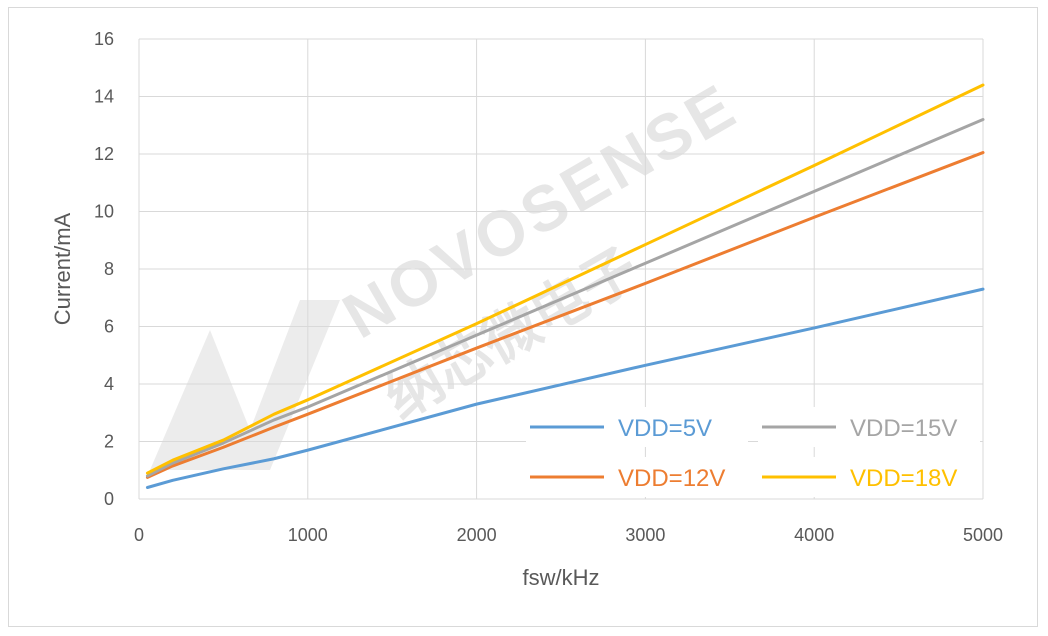 This screenshot has width=1048, height=636. What do you see at coordinates (645, 535) in the screenshot?
I see `x-tick-label: 3000` at bounding box center [645, 535].